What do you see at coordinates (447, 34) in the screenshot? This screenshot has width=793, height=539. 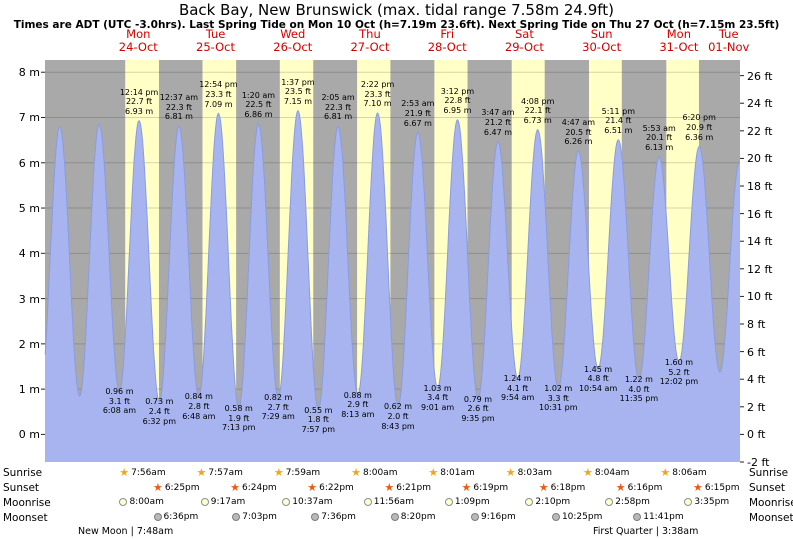 I see `day-name: Fri` at bounding box center [447, 34].